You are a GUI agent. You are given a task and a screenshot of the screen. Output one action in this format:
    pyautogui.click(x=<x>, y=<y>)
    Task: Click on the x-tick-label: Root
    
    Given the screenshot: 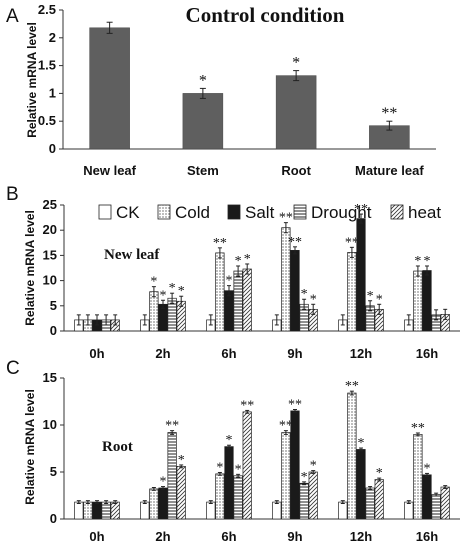 What is the action you would take?
    pyautogui.click(x=296, y=170)
    